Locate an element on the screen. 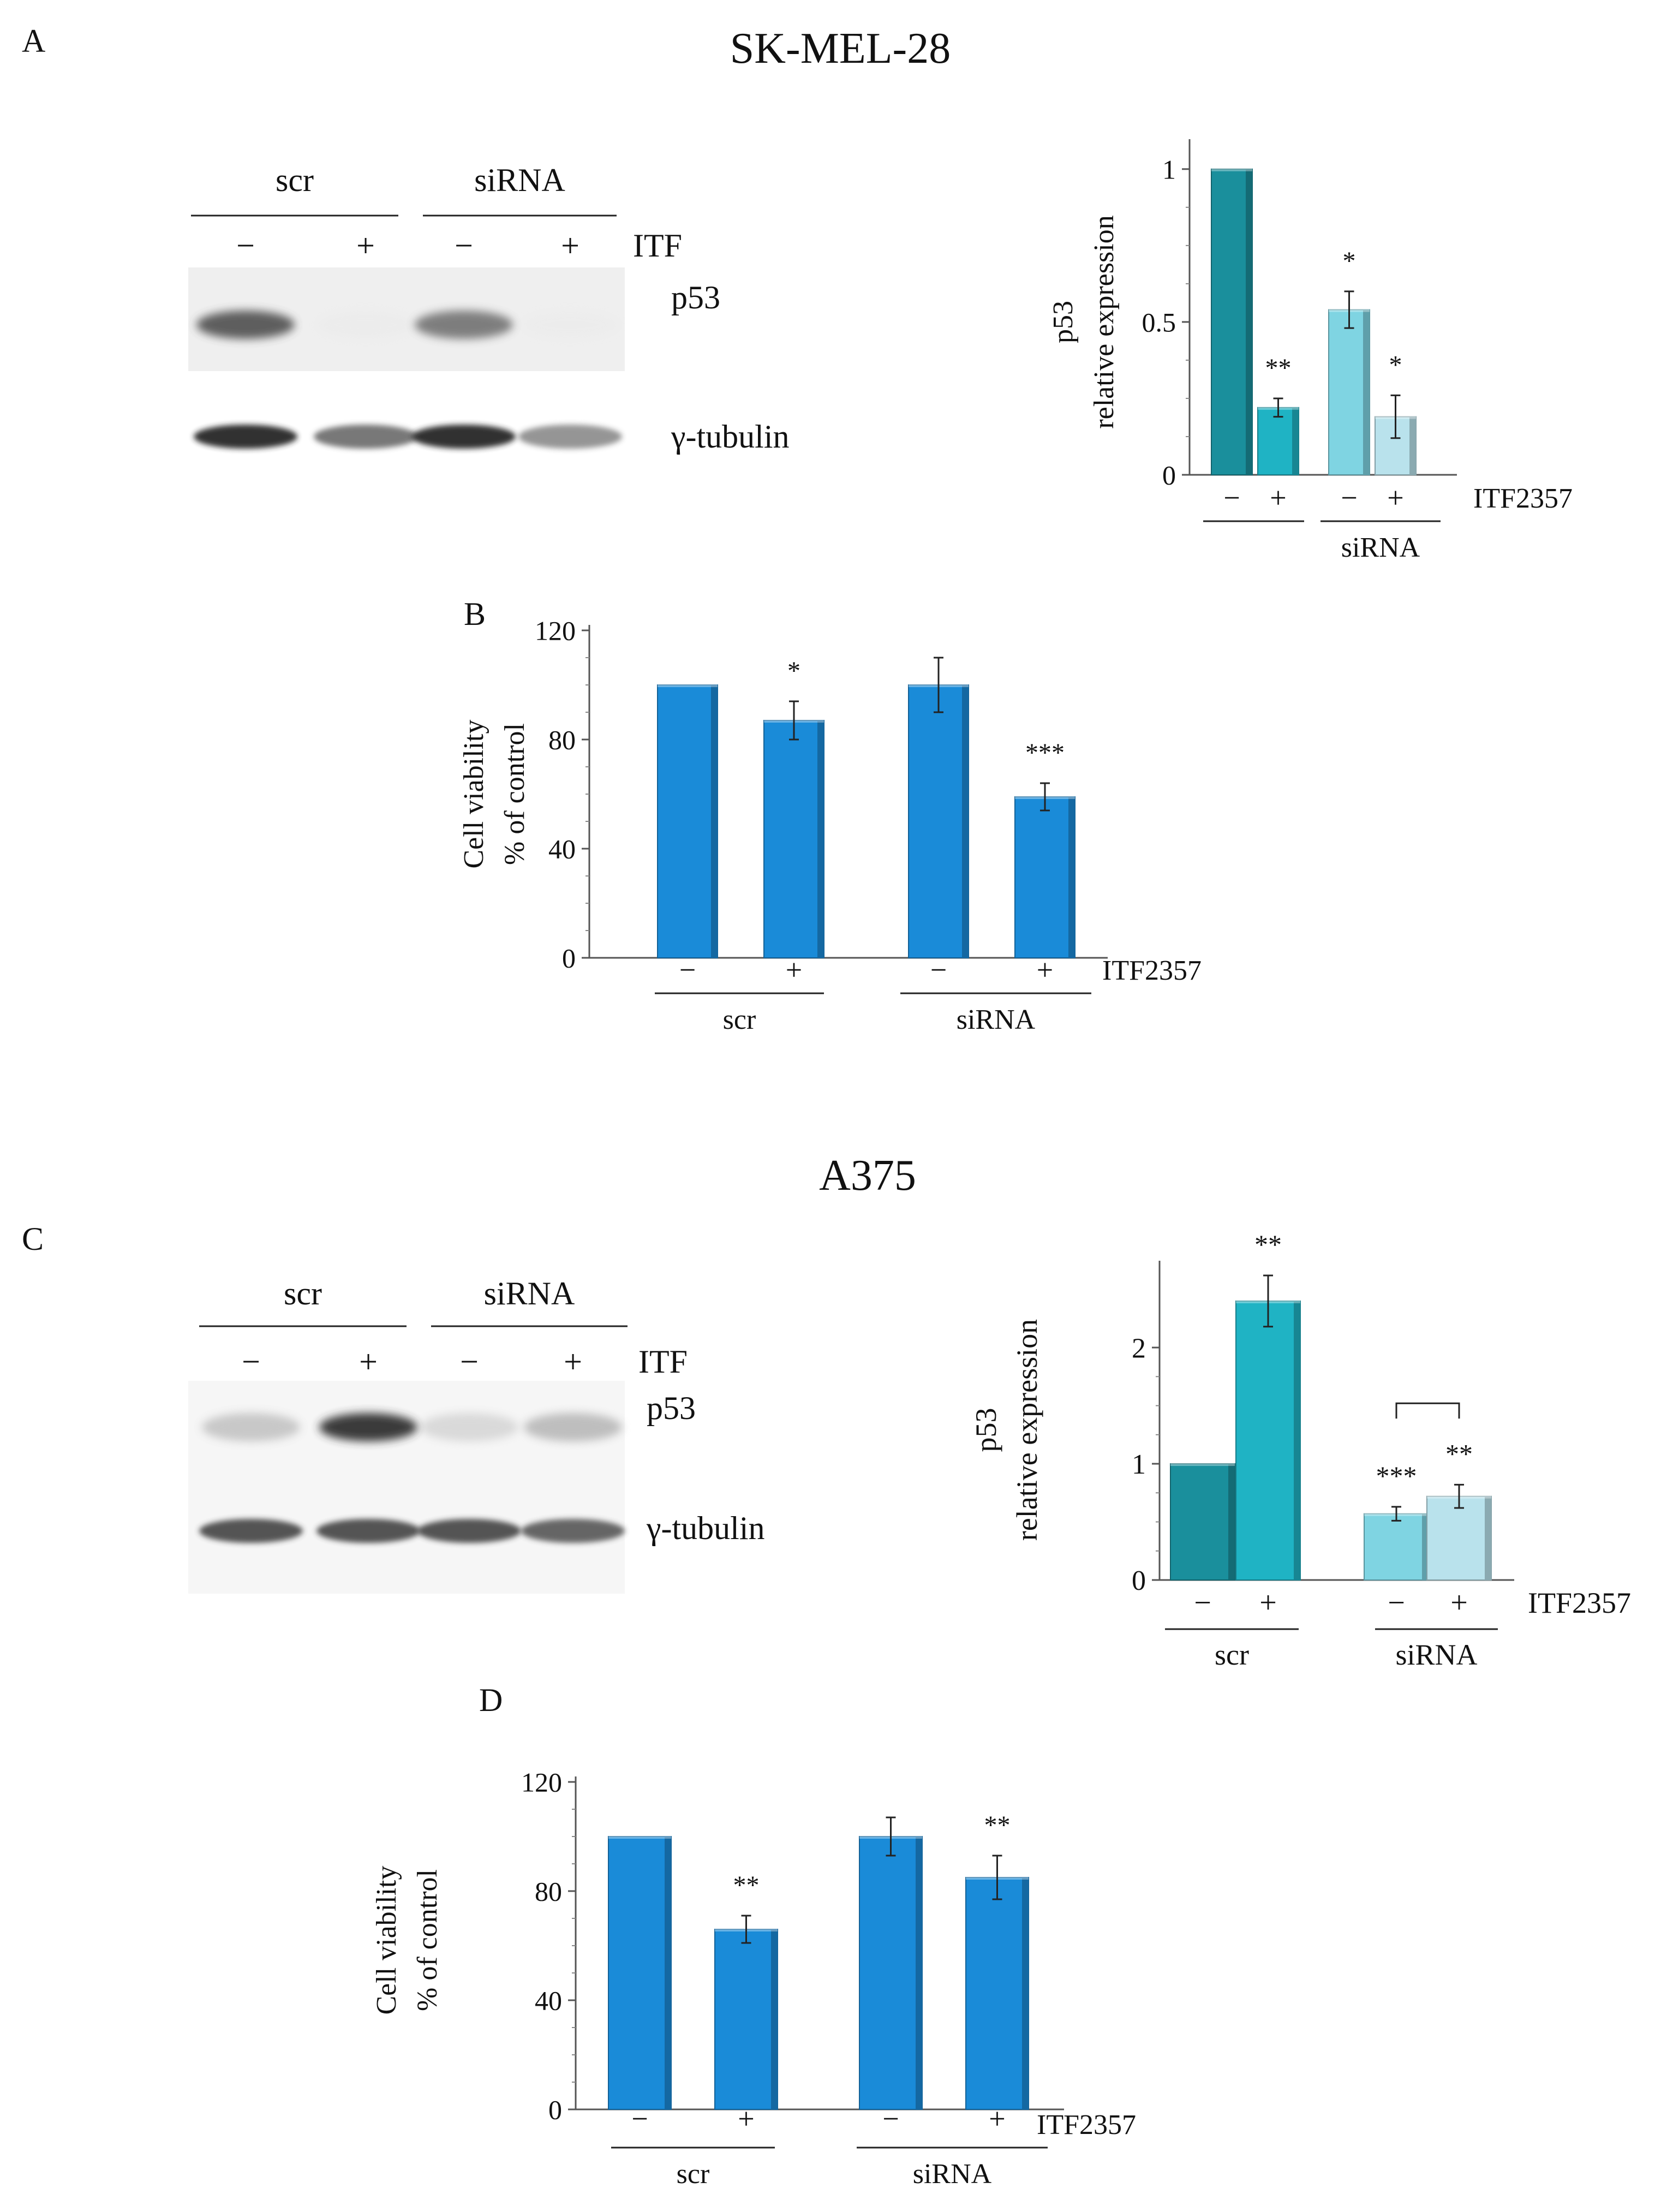 The width and height of the screenshot is (1679, 2212). title-a375: A375 is located at coordinates (868, 1176).